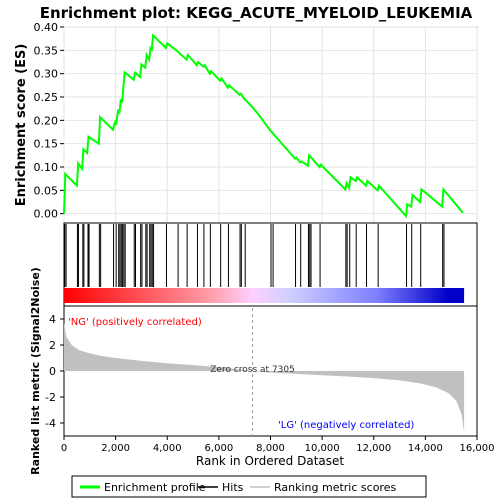 The height and width of the screenshot is (504, 500). I want to click on es-y-tick-label: 0.25, so click(46, 97).